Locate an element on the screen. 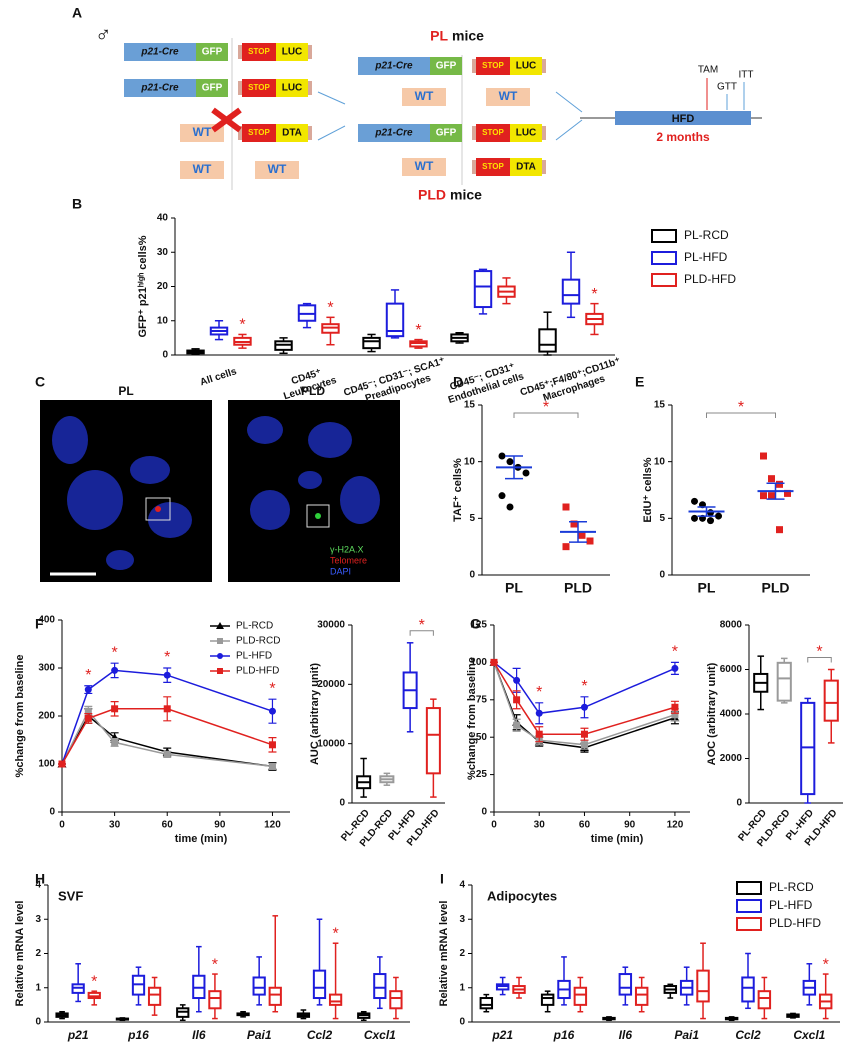 The width and height of the screenshot is (851, 1050). y-tick-label: 2000 is located at coordinates (731, 758).